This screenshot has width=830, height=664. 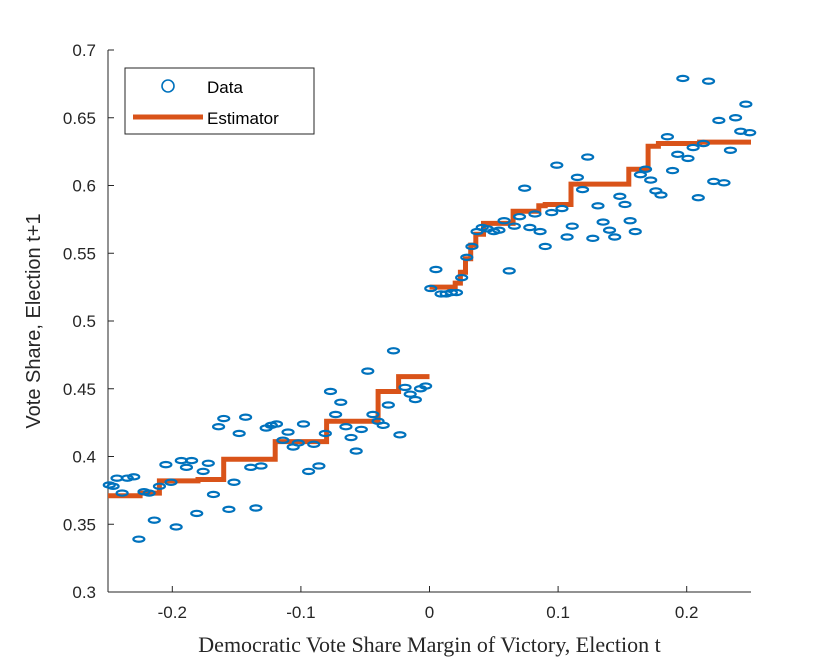 What do you see at coordinates (84, 321) in the screenshot?
I see `y-tick-label: 0.5` at bounding box center [84, 321].